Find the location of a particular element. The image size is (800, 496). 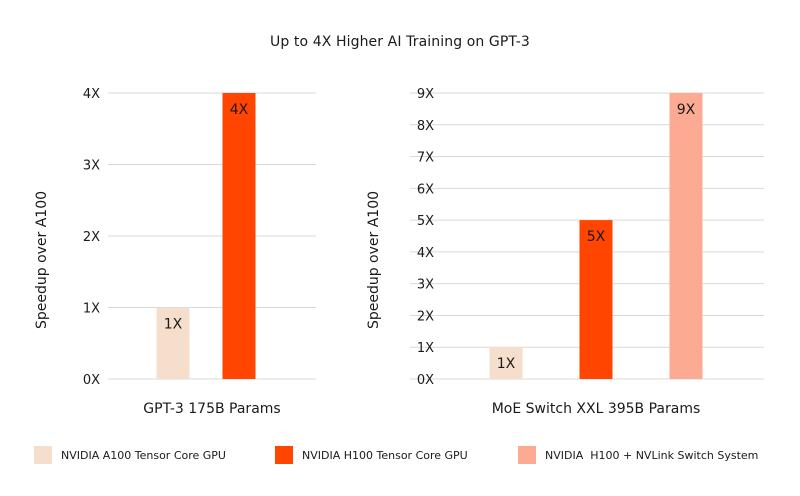

y-tick-label-2-9: 9X is located at coordinates (425, 94).